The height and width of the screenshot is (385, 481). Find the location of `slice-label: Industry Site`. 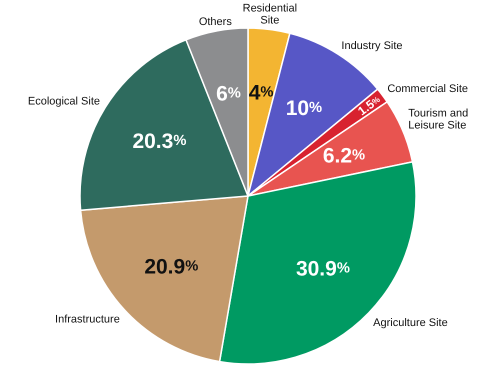

slice-label: Industry Site is located at coordinates (372, 46).